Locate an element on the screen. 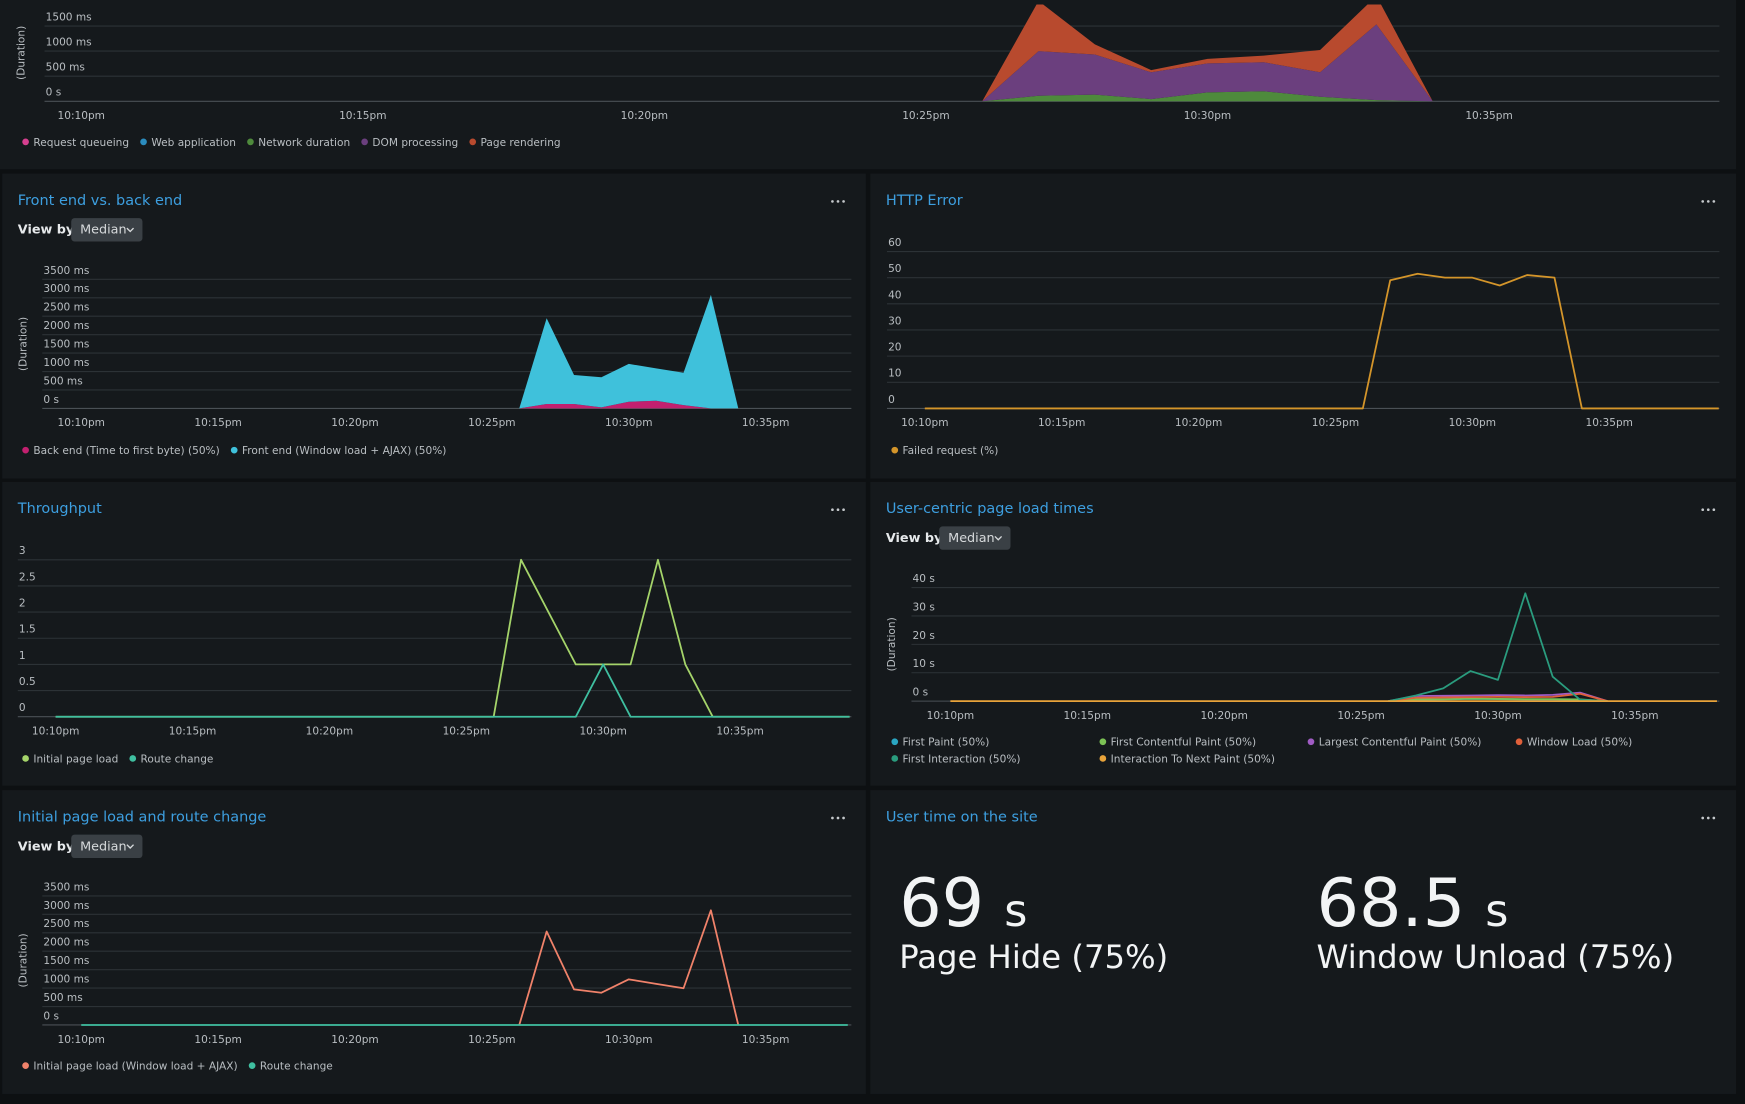  dropdown-box is located at coordinates (107, 846).